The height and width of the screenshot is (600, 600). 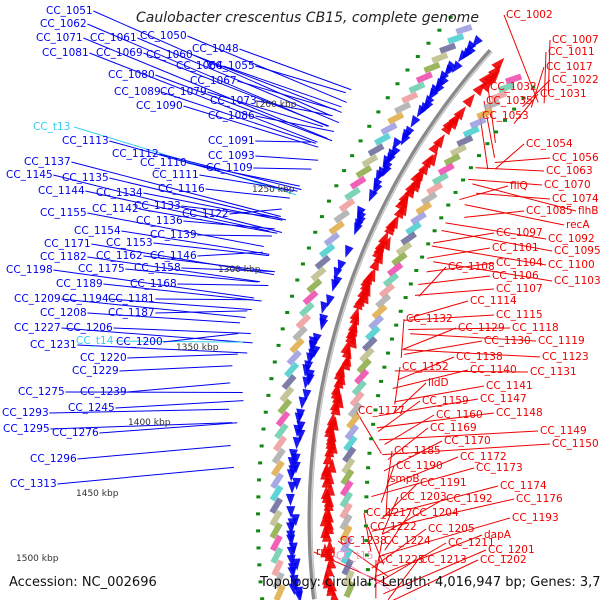 What do you see at coordinates (199, 66) in the screenshot?
I see `gene-label: CC_1064` at bounding box center [199, 66].